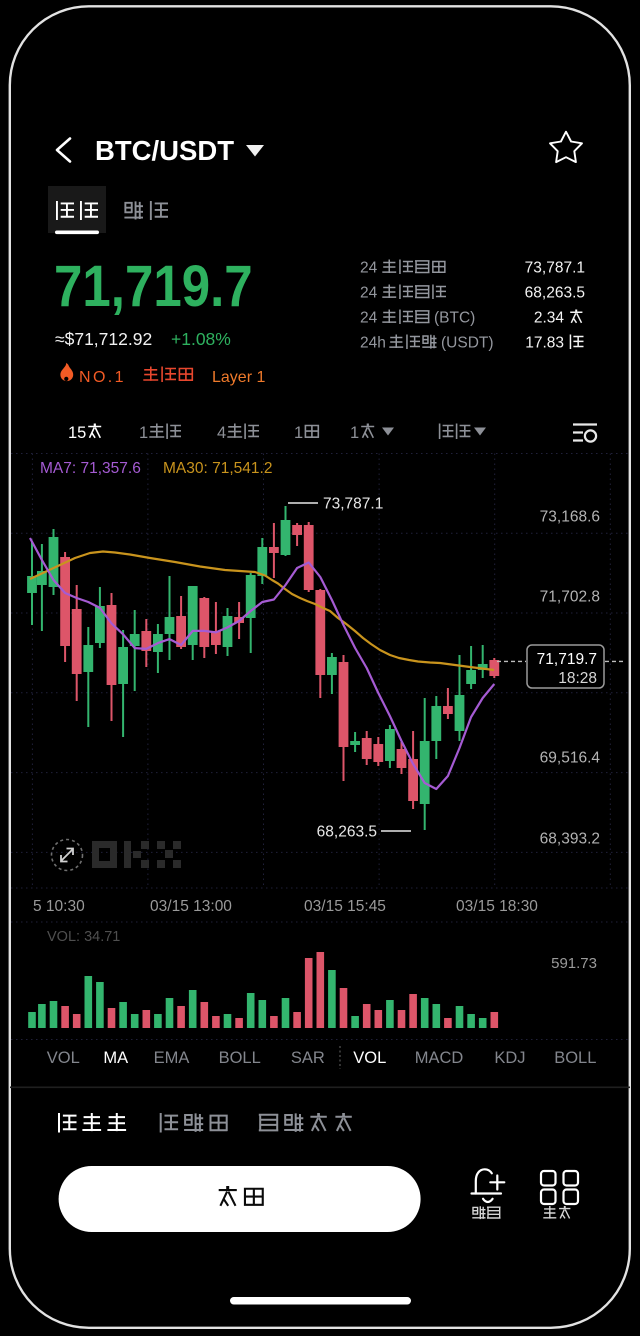 The height and width of the screenshot is (1336, 640). What do you see at coordinates (544, 343) in the screenshot?
I see `svg-text: 17.83` at bounding box center [544, 343].